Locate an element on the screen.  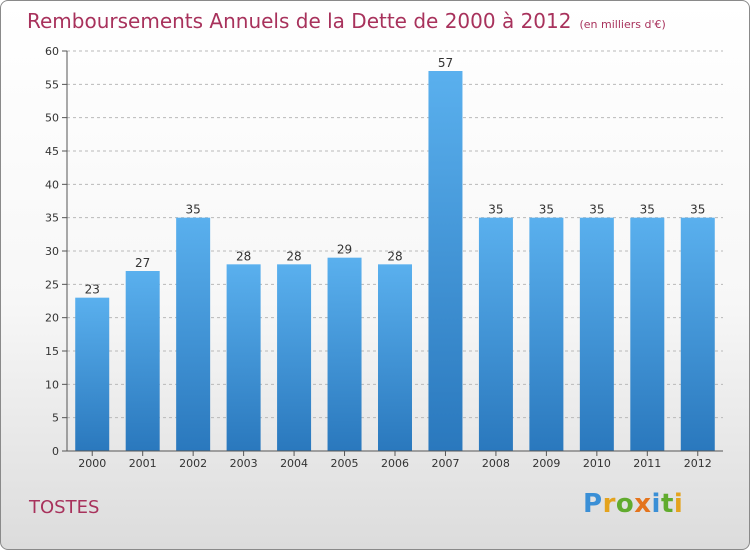
y-tick-label: 45 is located at coordinates (52, 151).